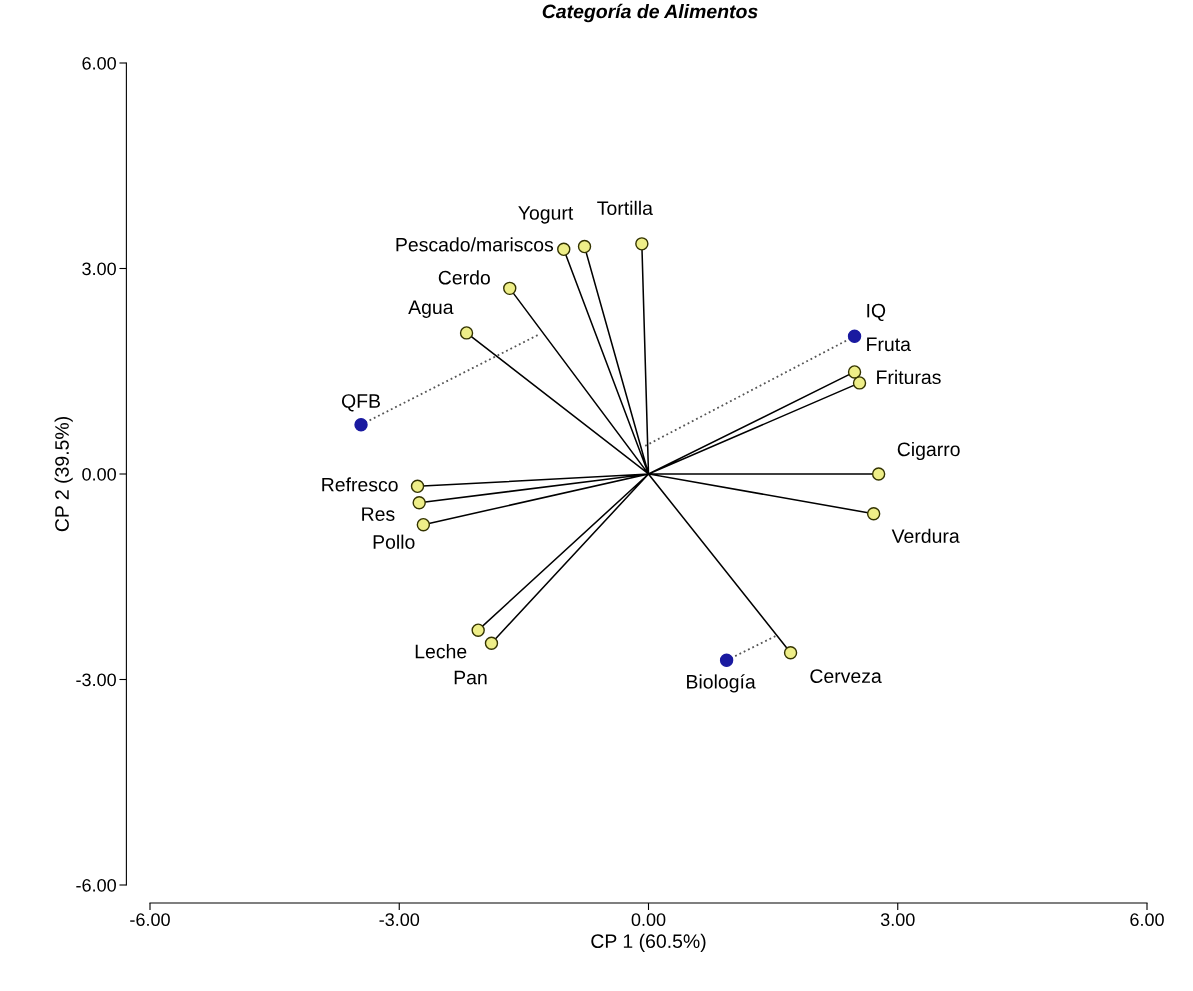 Image resolution: width=1193 pixels, height=991 pixels. I want to click on y-tick-label: 6.00, so click(99, 63).